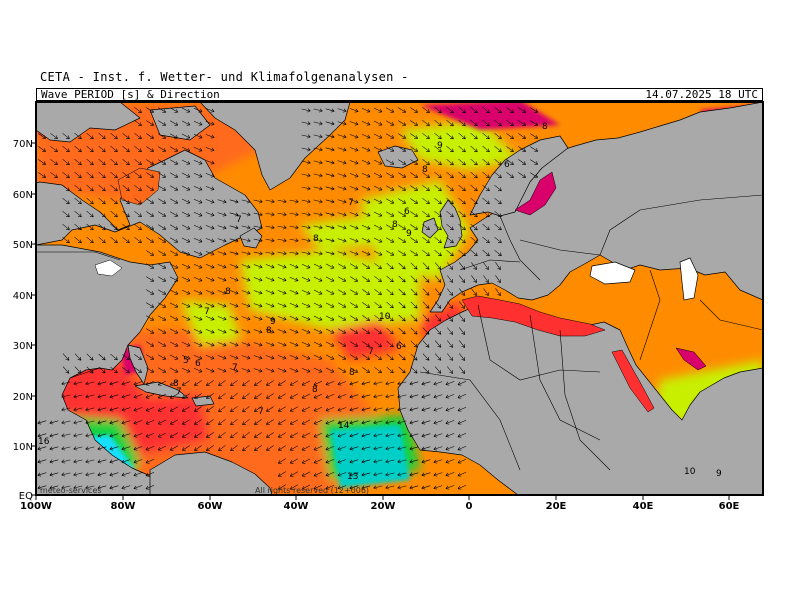 The width and height of the screenshot is (800, 600). Describe the element at coordinates (379, 506) in the screenshot. I see `longitude-axis: 100W 80W 60W 40W 20W 0 20E 40E 60E` at that location.